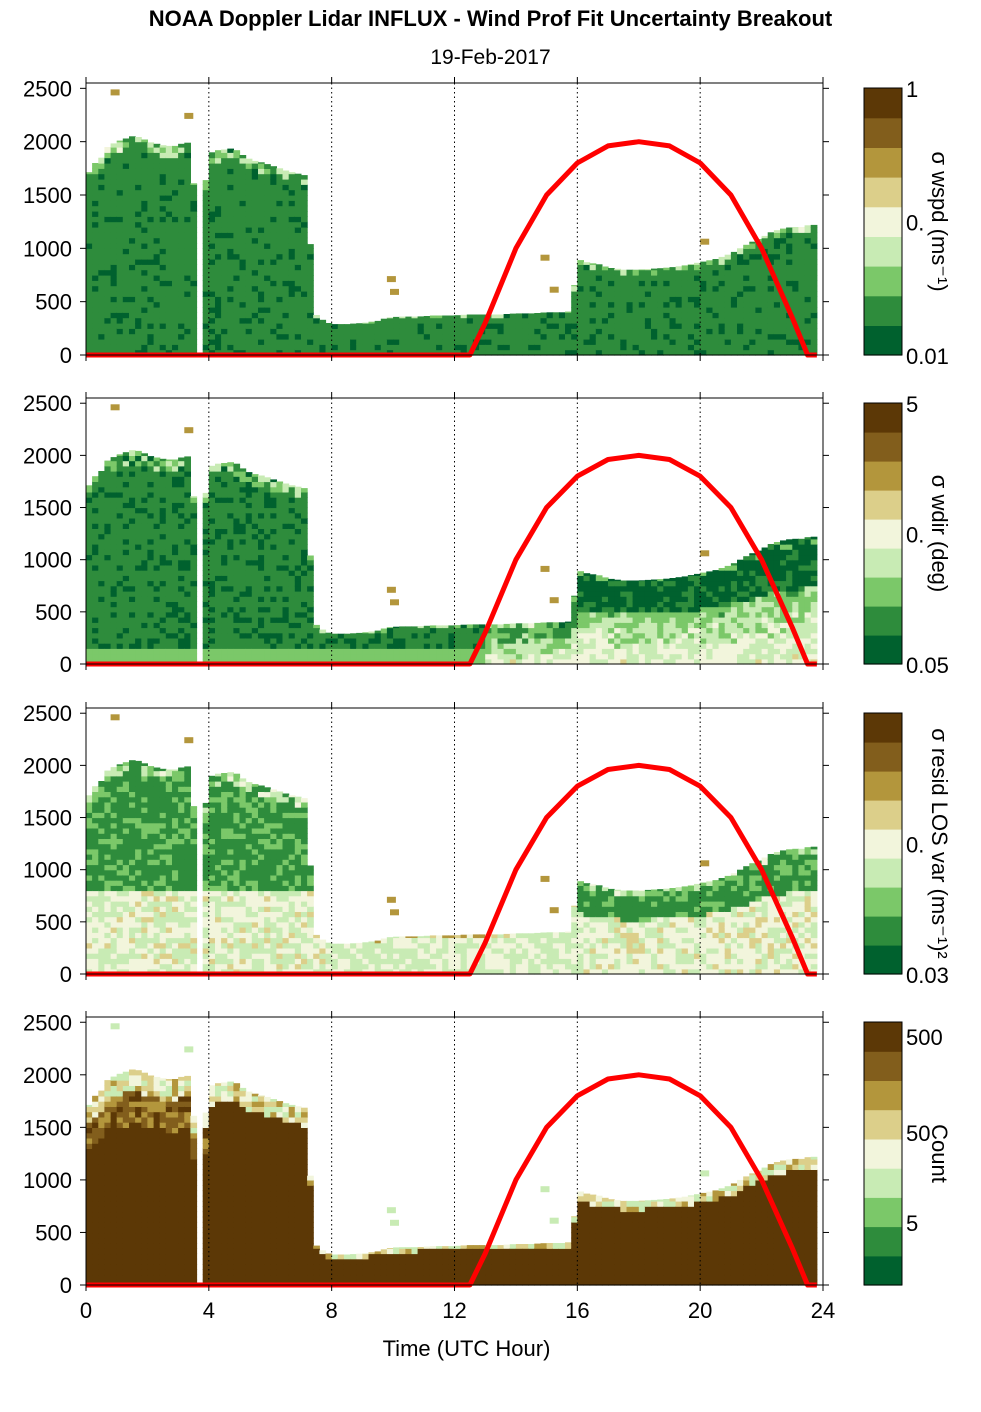 The width and height of the screenshot is (981, 1412). I want to click on y-tick-label: 2500, so click(47, 403).